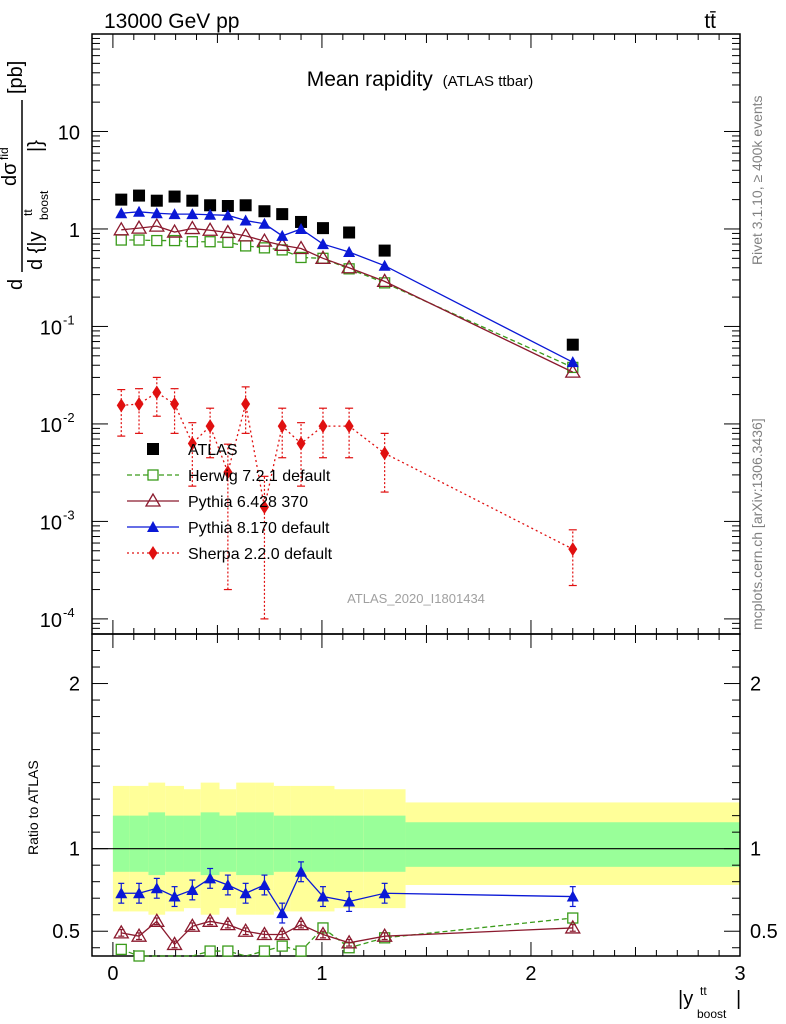 The image size is (786, 1024). What do you see at coordinates (33, 807) in the screenshot?
I see `y-axis-label-ratio: Ratio to ATLAS` at bounding box center [33, 807].